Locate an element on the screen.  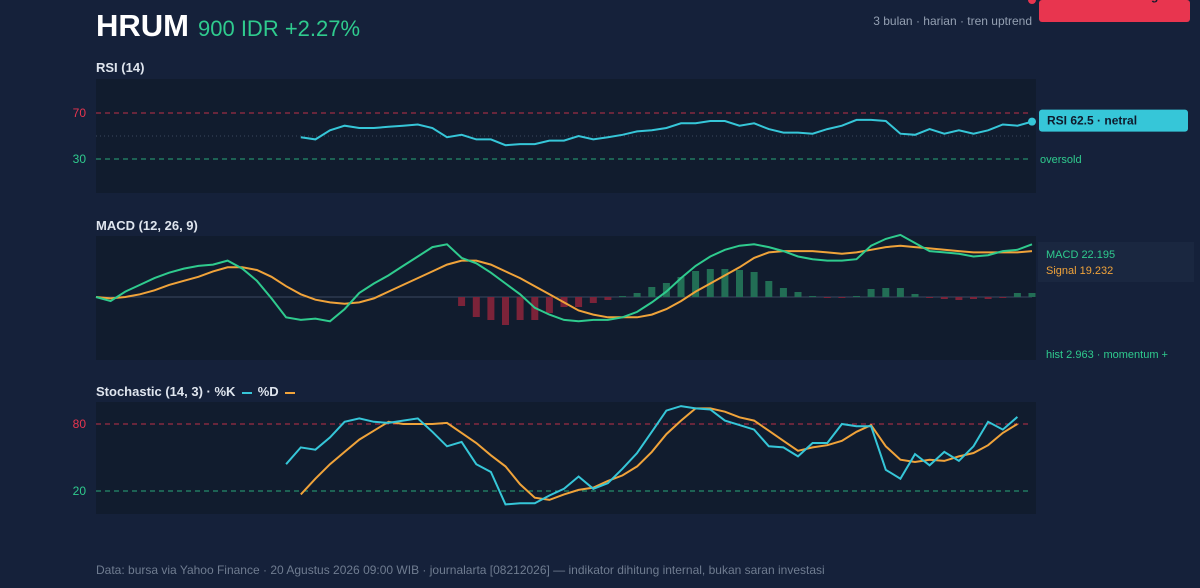
header: HRUM 900 IDR +2.27% is located at coordinates (228, 26).